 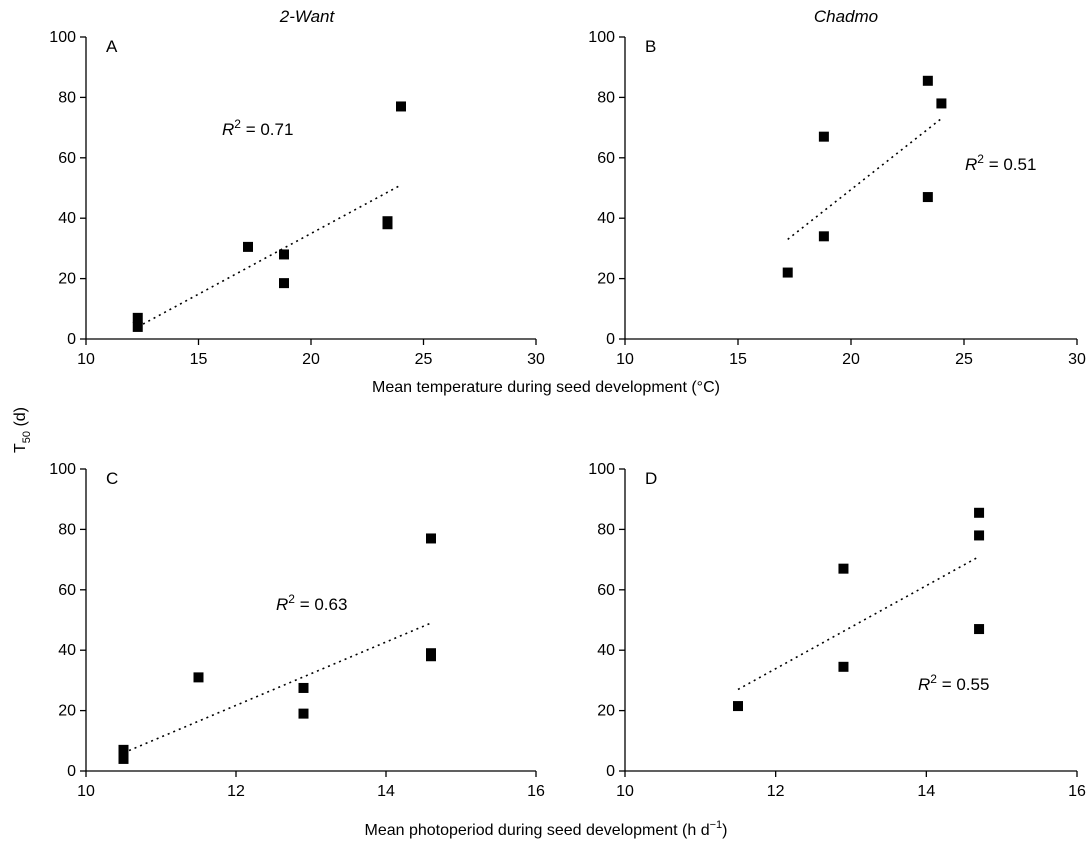 I want to click on bottom-x-axis-label-tail: ), so click(x=724, y=830).